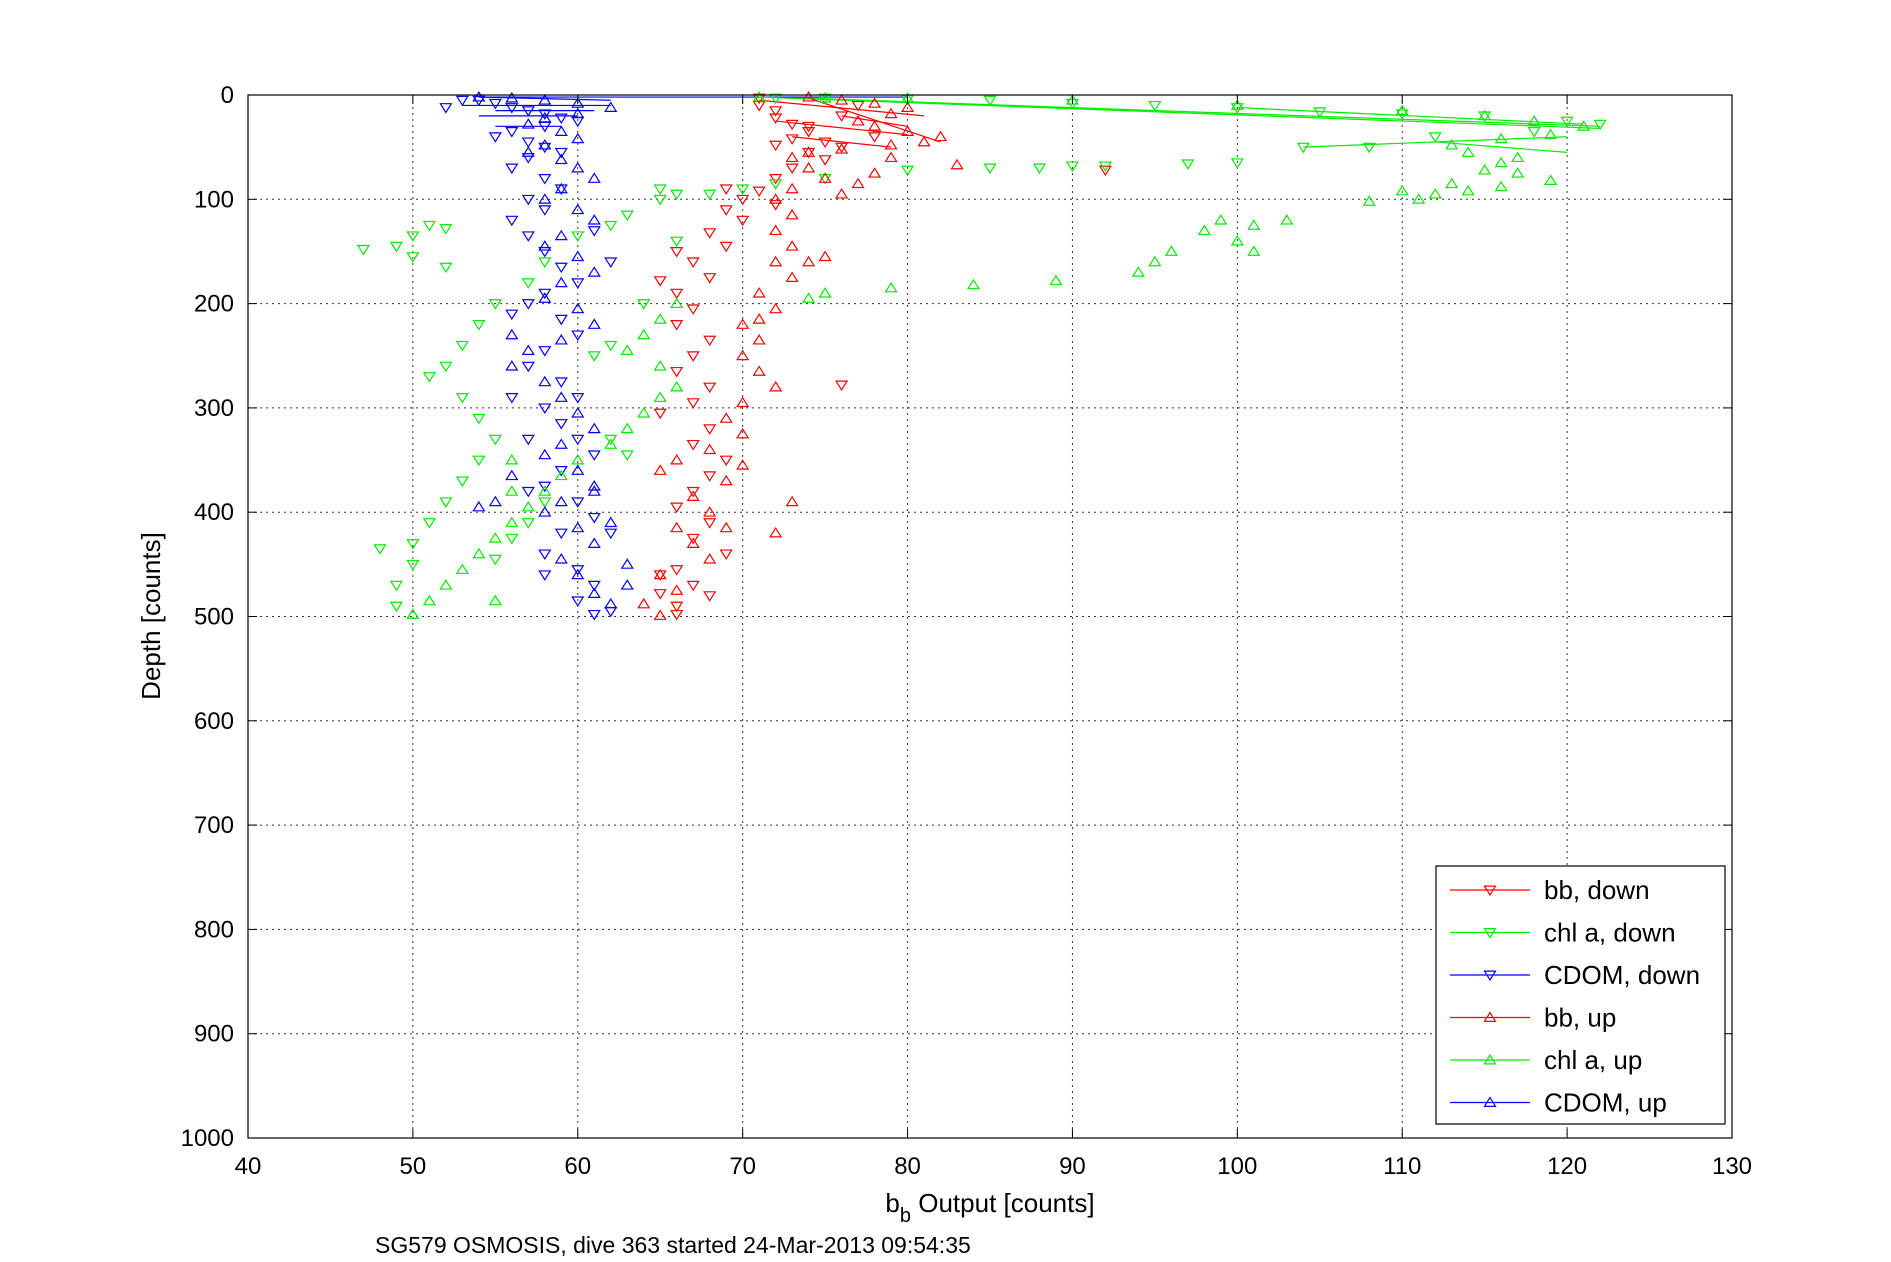 This screenshot has width=1891, height=1262. I want to click on x-tick-label: 50, so click(413, 1166).